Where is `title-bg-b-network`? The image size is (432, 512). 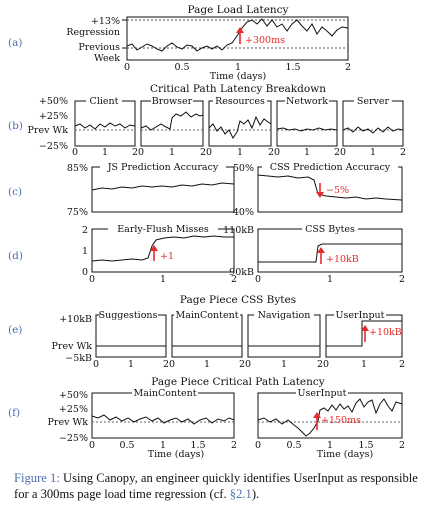 title-bg-b-network is located at coordinates (307, 101).